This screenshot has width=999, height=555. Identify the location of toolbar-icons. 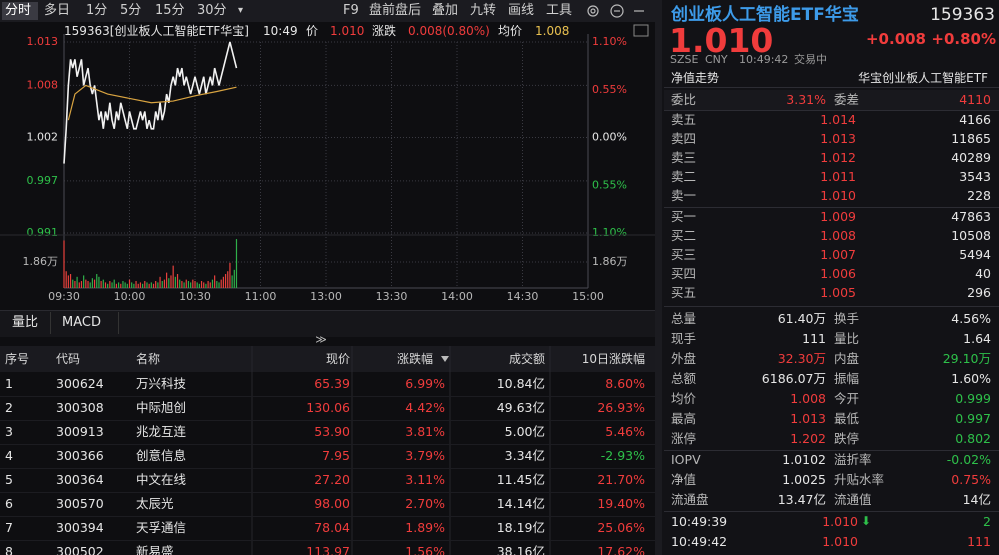
(615, 11).